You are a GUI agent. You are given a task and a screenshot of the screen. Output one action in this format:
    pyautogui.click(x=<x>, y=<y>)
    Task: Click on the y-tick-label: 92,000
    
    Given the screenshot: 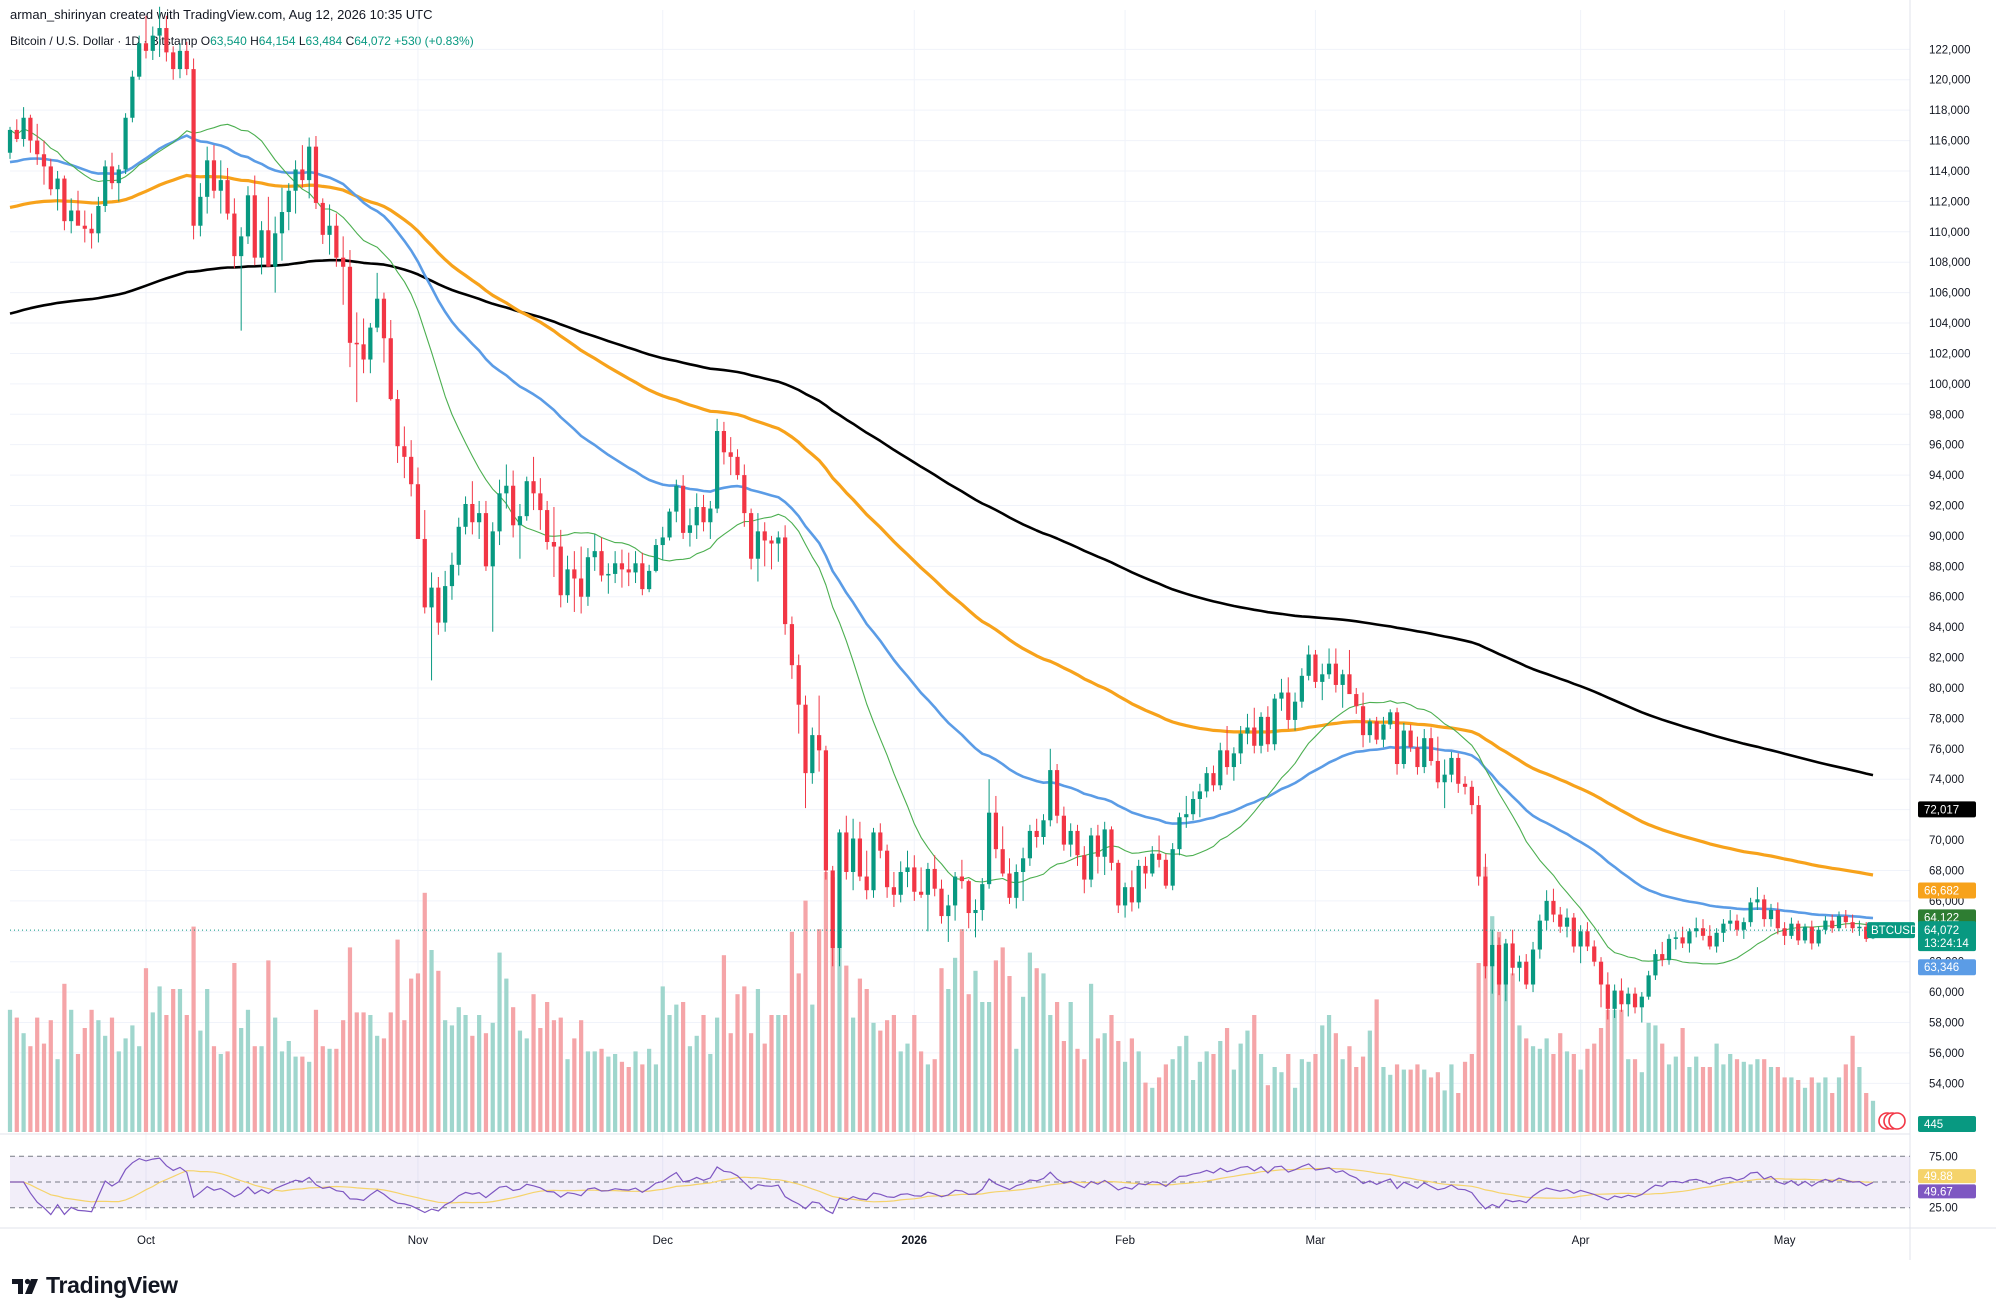 What is the action you would take?
    pyautogui.click(x=1946, y=507)
    